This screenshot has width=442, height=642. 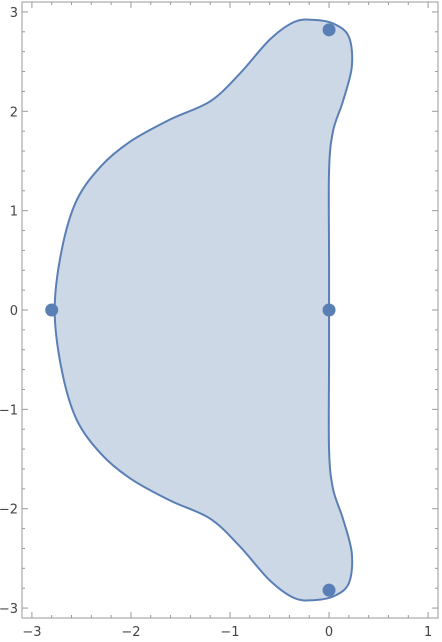 I want to click on x-tick-label: −2, so click(x=130, y=632).